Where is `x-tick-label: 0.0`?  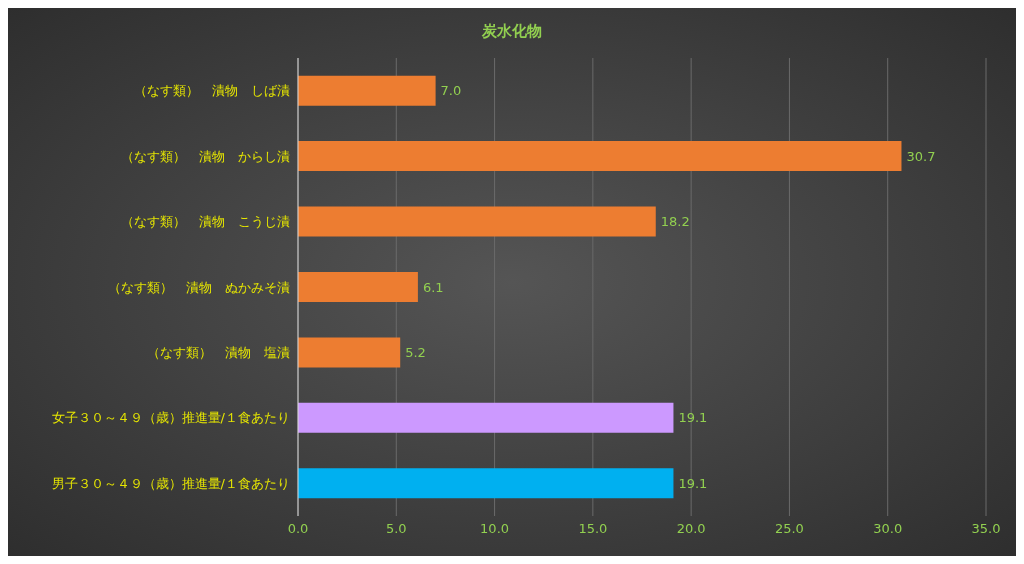
x-tick-label: 0.0 is located at coordinates (298, 529).